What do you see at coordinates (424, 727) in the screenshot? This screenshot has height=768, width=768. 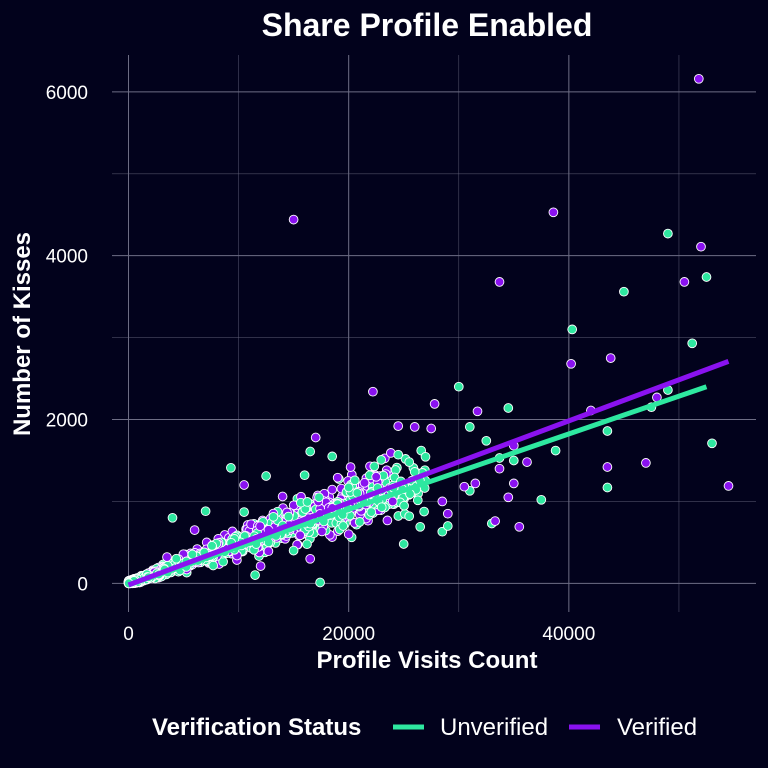 I see `legend: Verification Status Unverified Verified` at bounding box center [424, 727].